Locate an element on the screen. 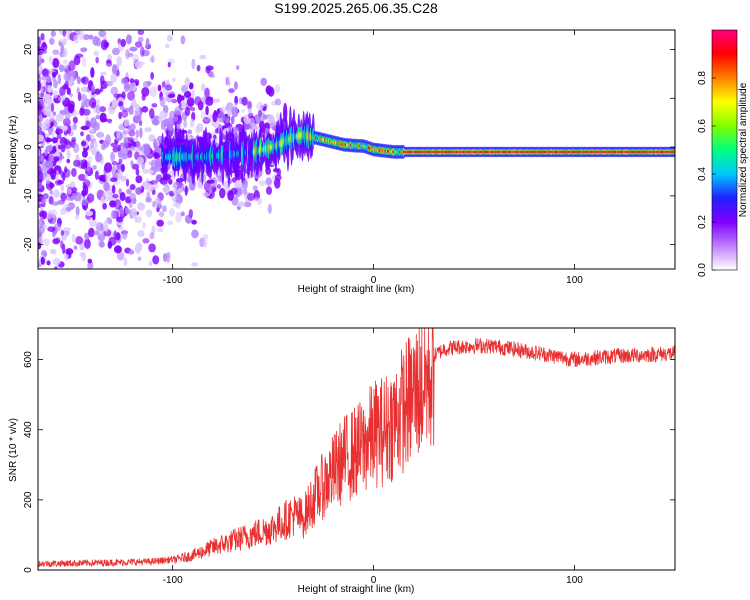  colorbar-label: Normalized spectral amplitude is located at coordinates (743, 149).